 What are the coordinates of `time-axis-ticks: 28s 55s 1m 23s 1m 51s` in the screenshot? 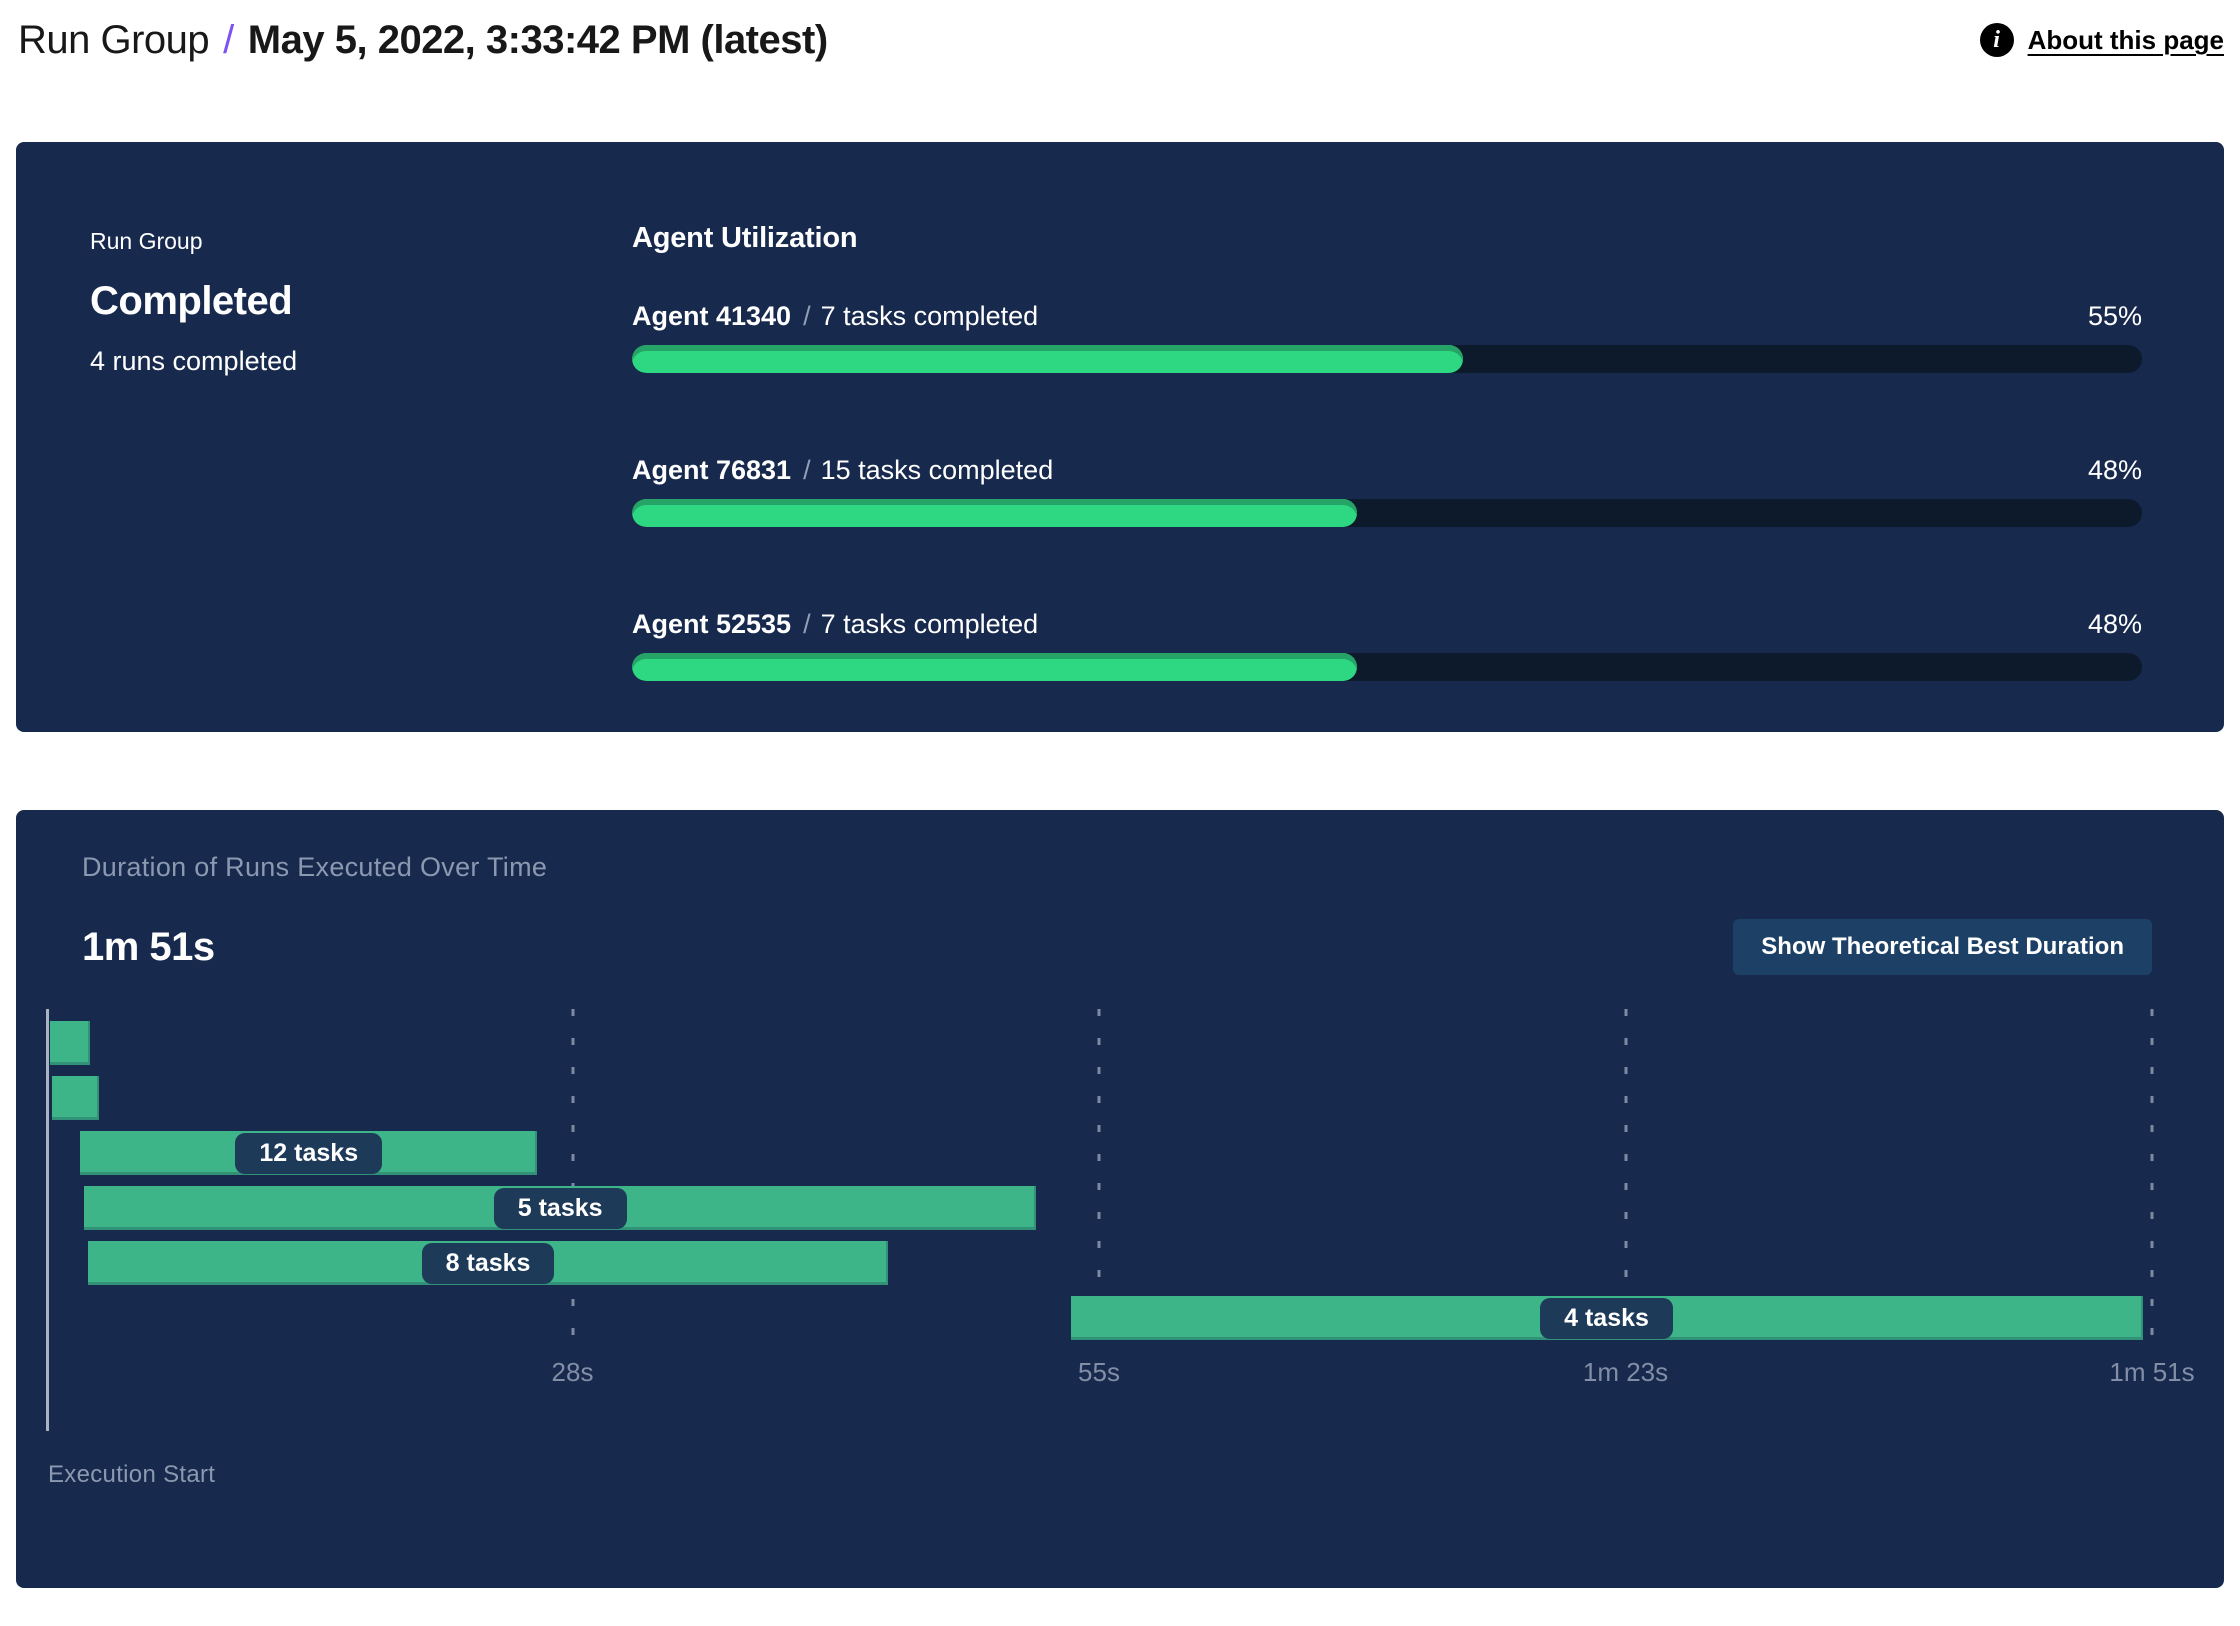 It's located at (1120, 1374).